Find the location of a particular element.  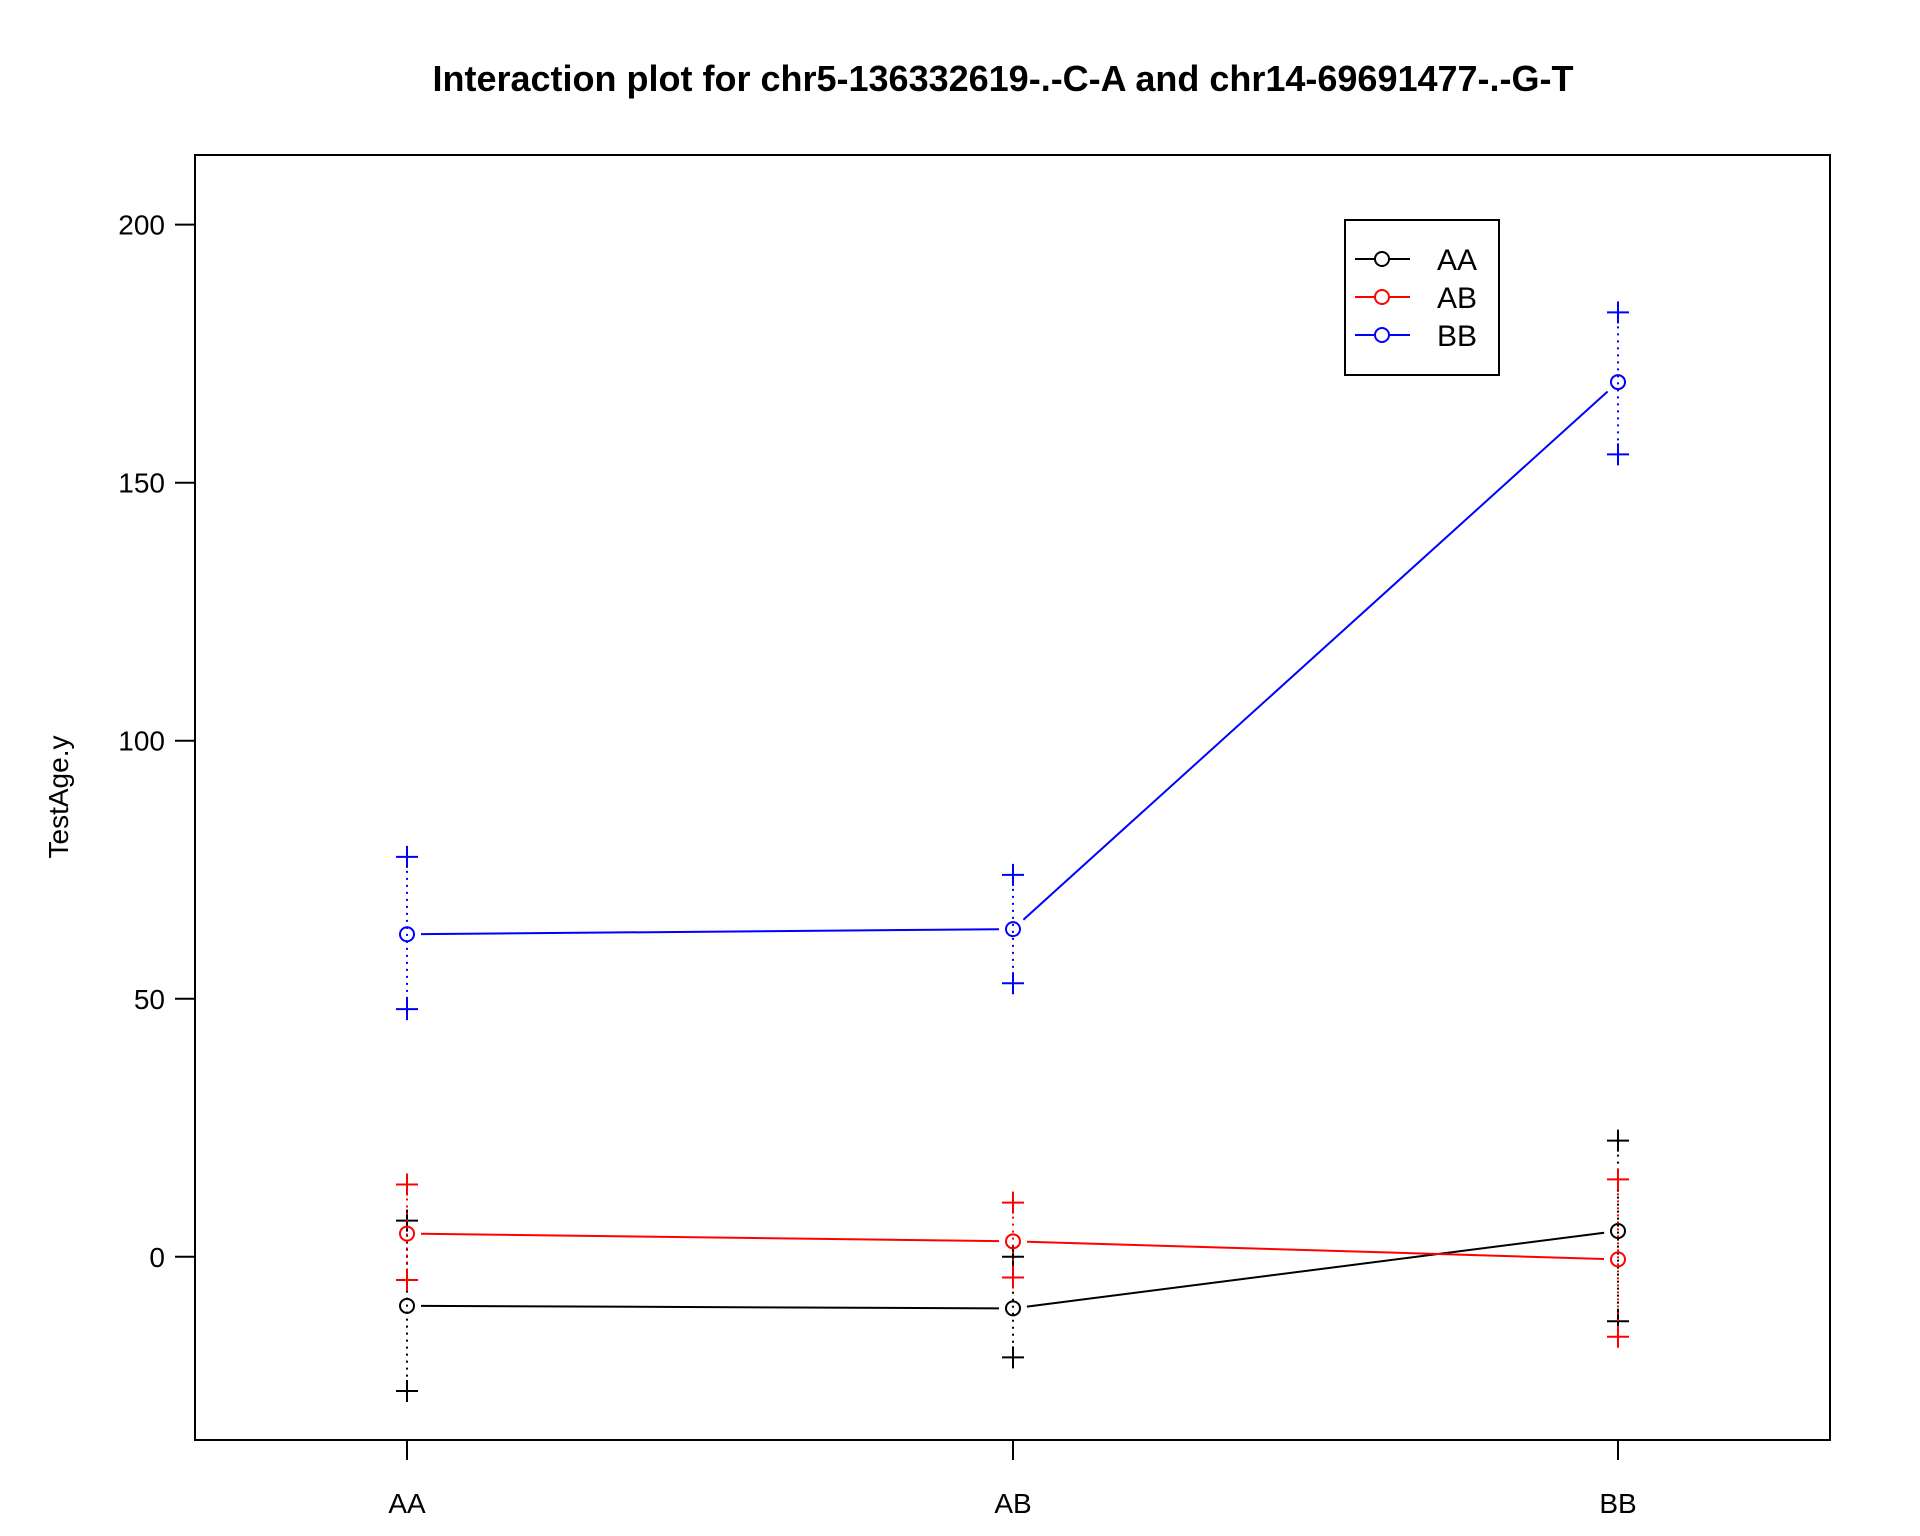

legend-item-ab: AB is located at coordinates (1416, 298).